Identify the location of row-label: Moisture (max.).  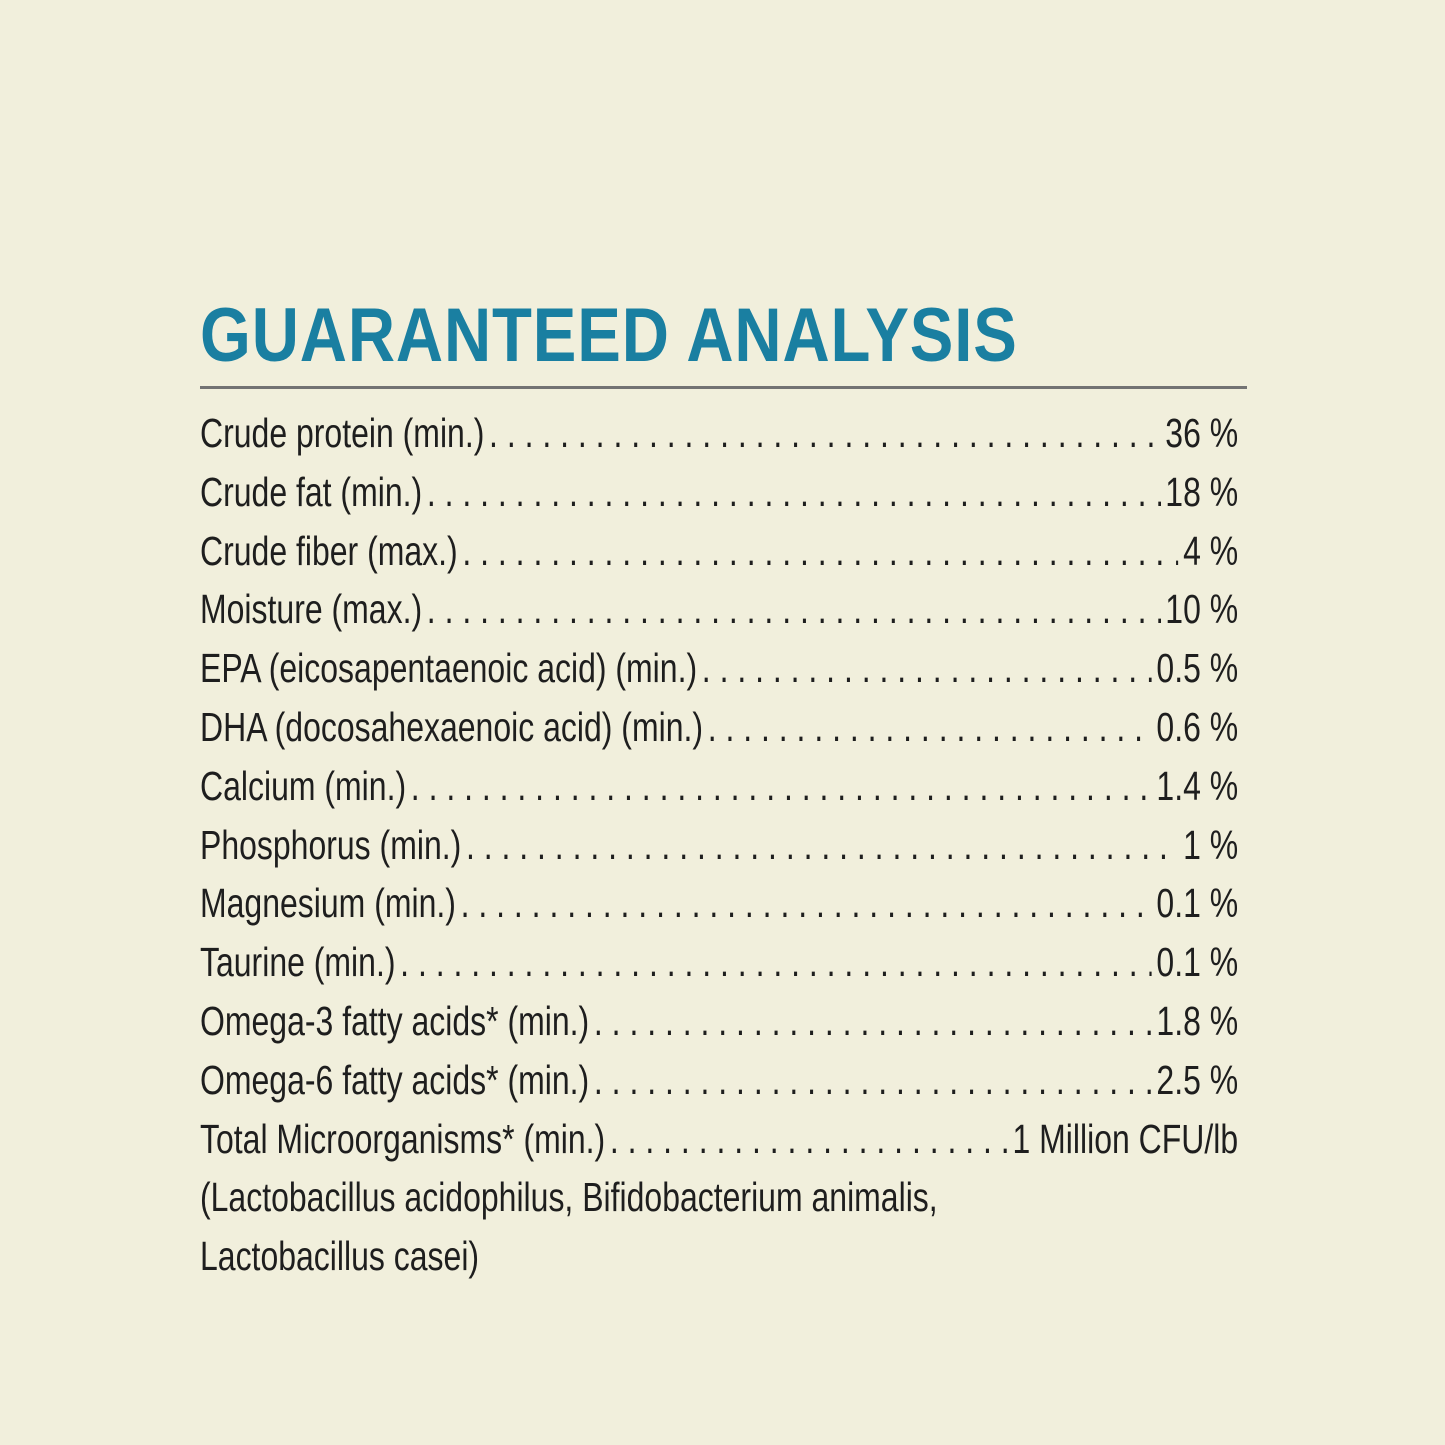
(311, 609).